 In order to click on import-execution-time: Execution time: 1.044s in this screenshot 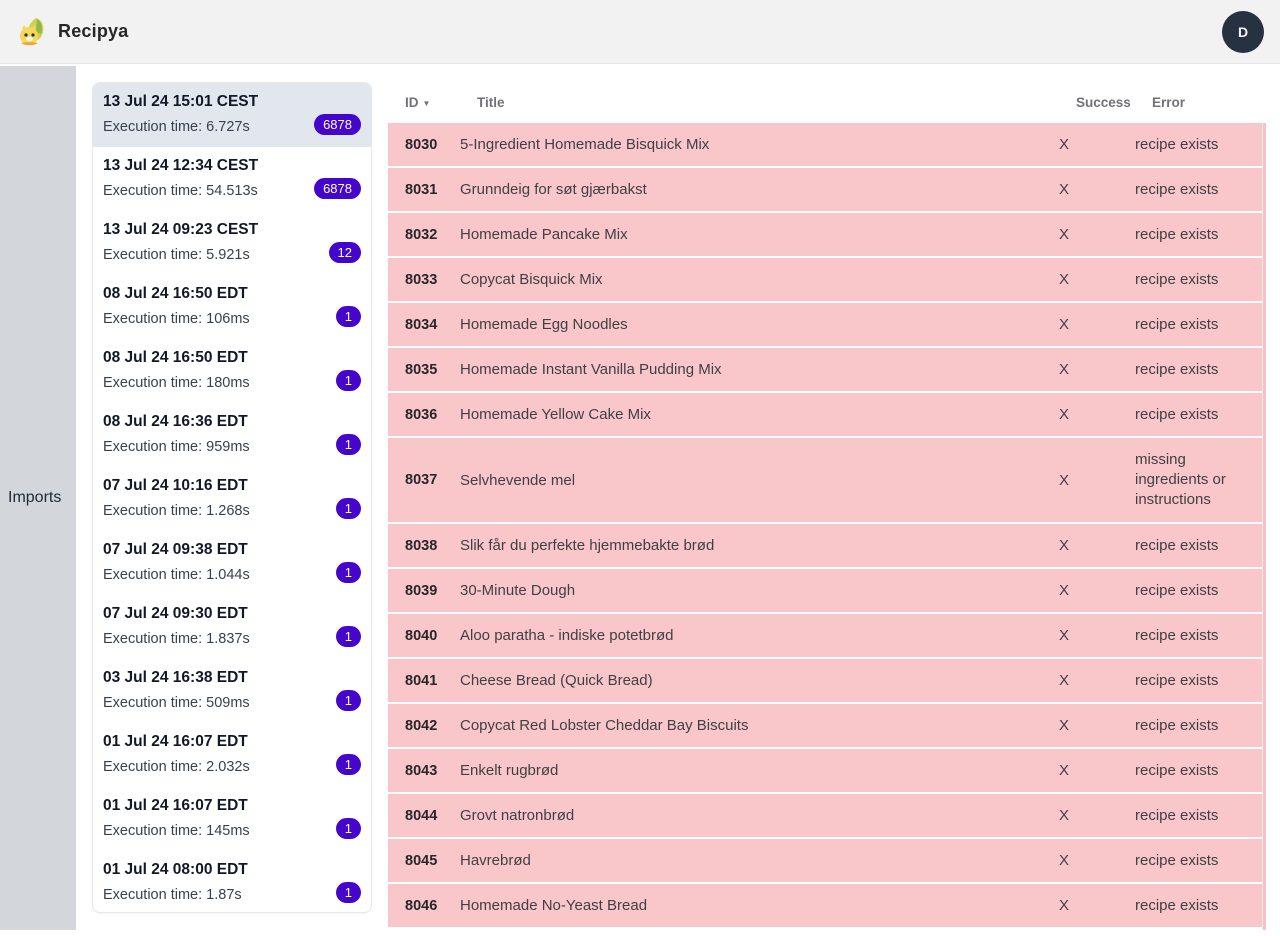, I will do `click(176, 575)`.